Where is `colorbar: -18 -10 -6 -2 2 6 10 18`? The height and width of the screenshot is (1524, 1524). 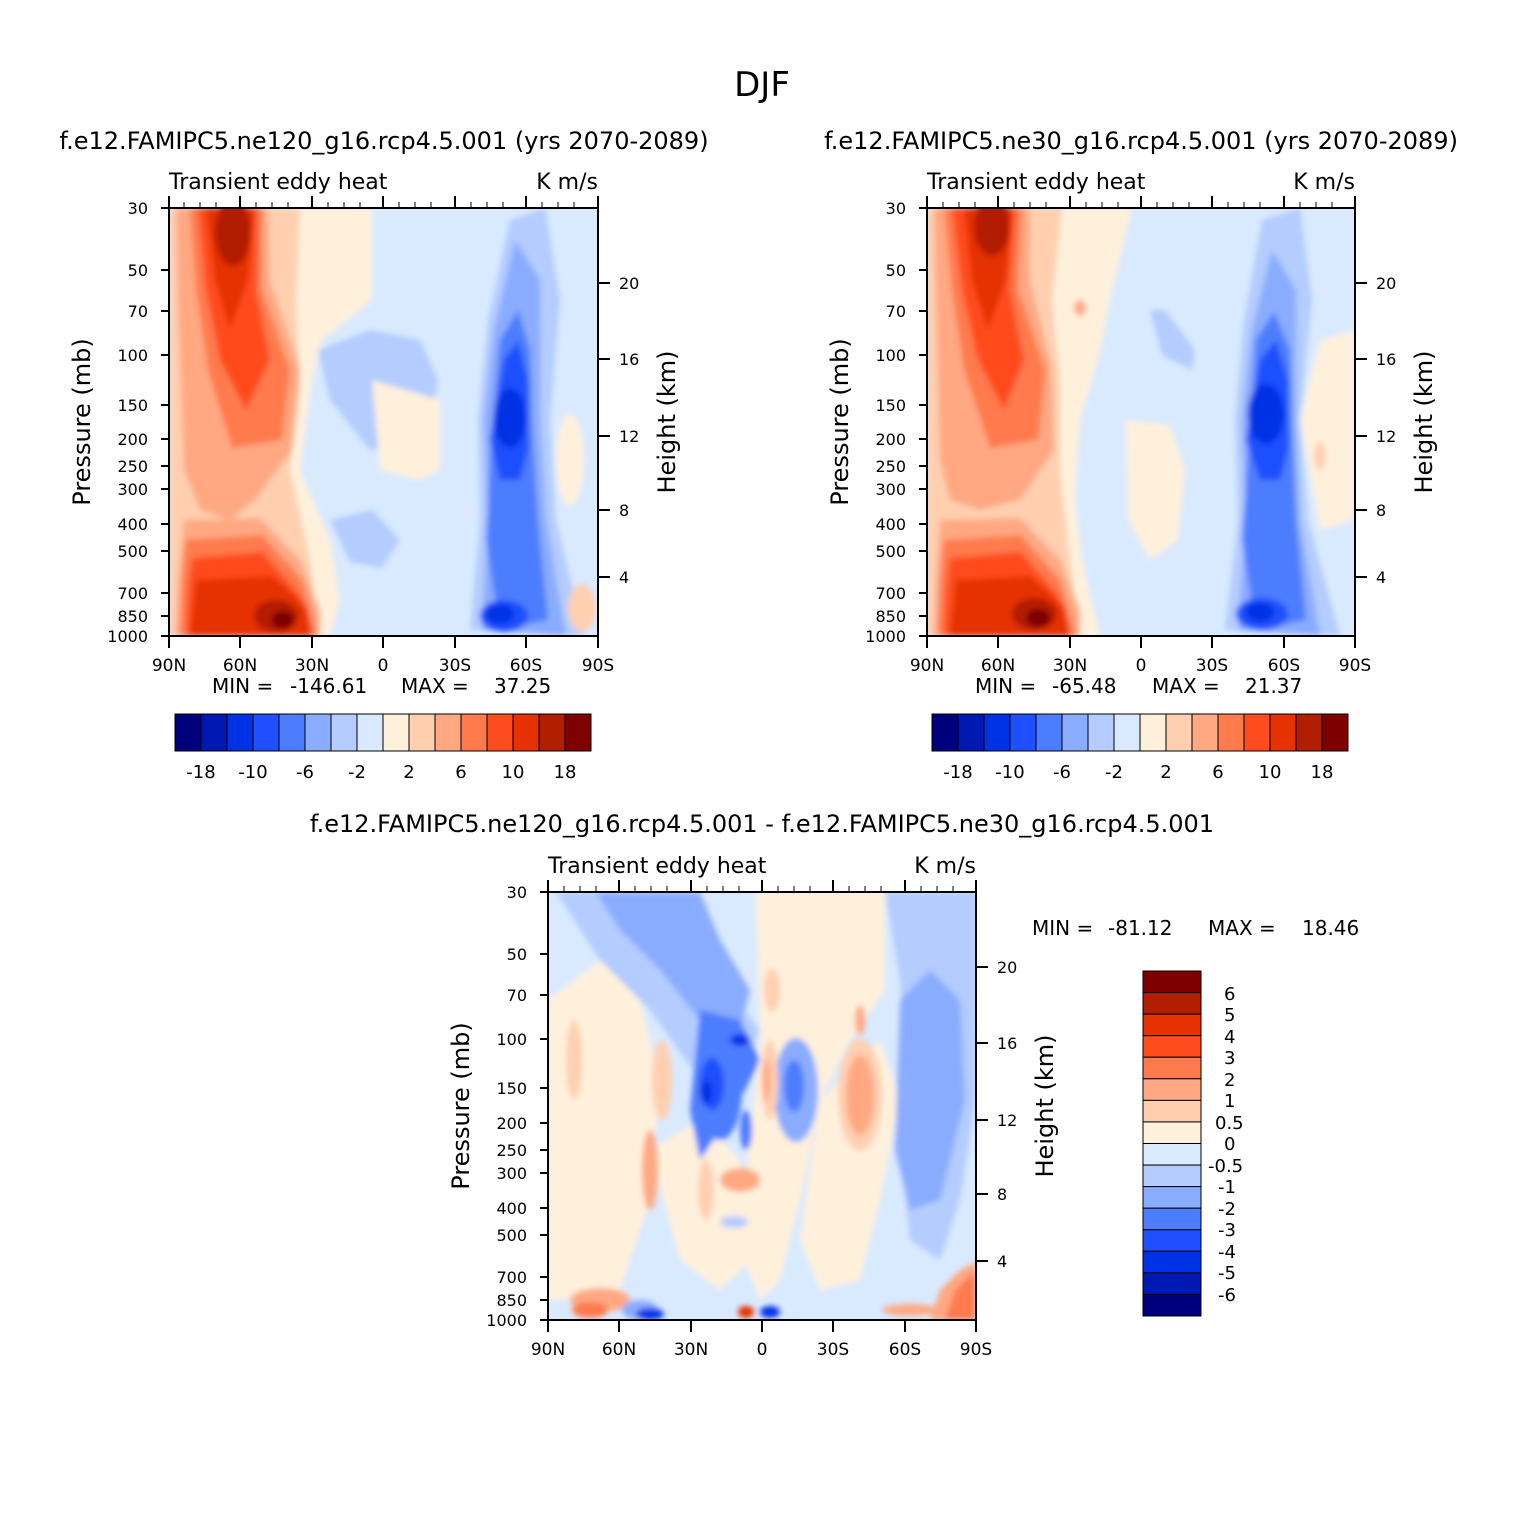 colorbar: -18 -10 -6 -2 2 6 10 18 is located at coordinates (1140, 748).